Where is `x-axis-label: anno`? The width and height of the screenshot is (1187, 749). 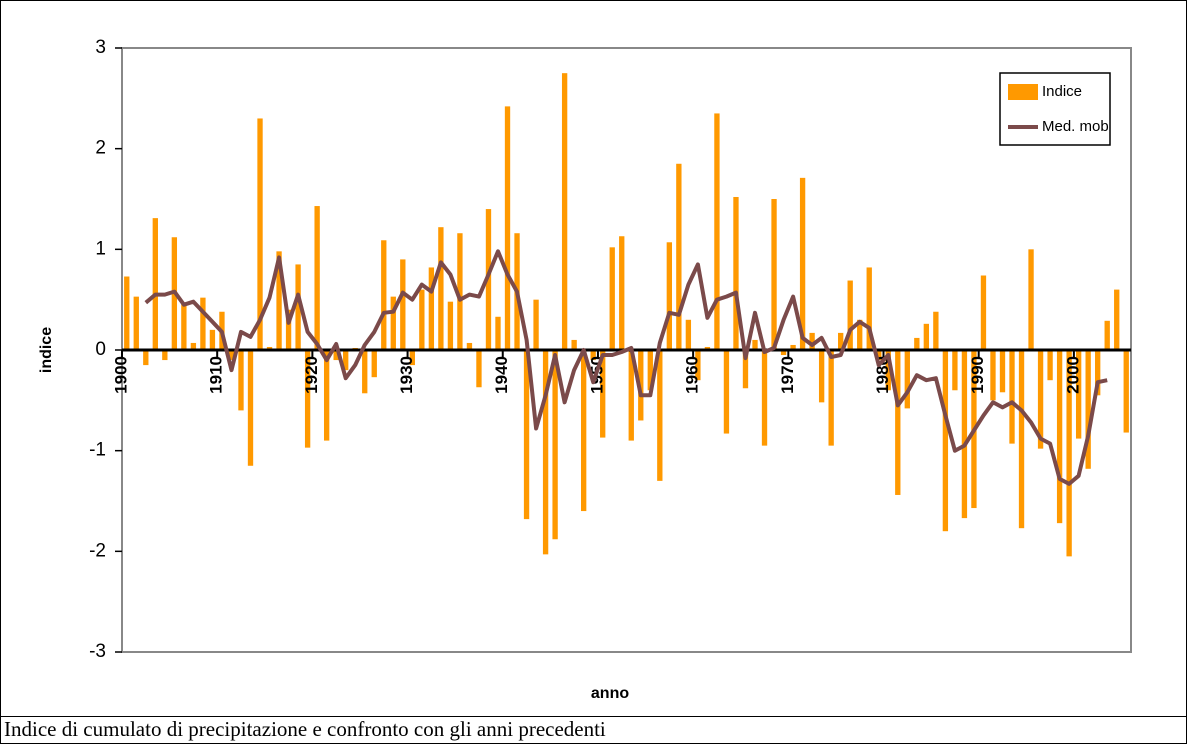 x-axis-label: anno is located at coordinates (610, 693).